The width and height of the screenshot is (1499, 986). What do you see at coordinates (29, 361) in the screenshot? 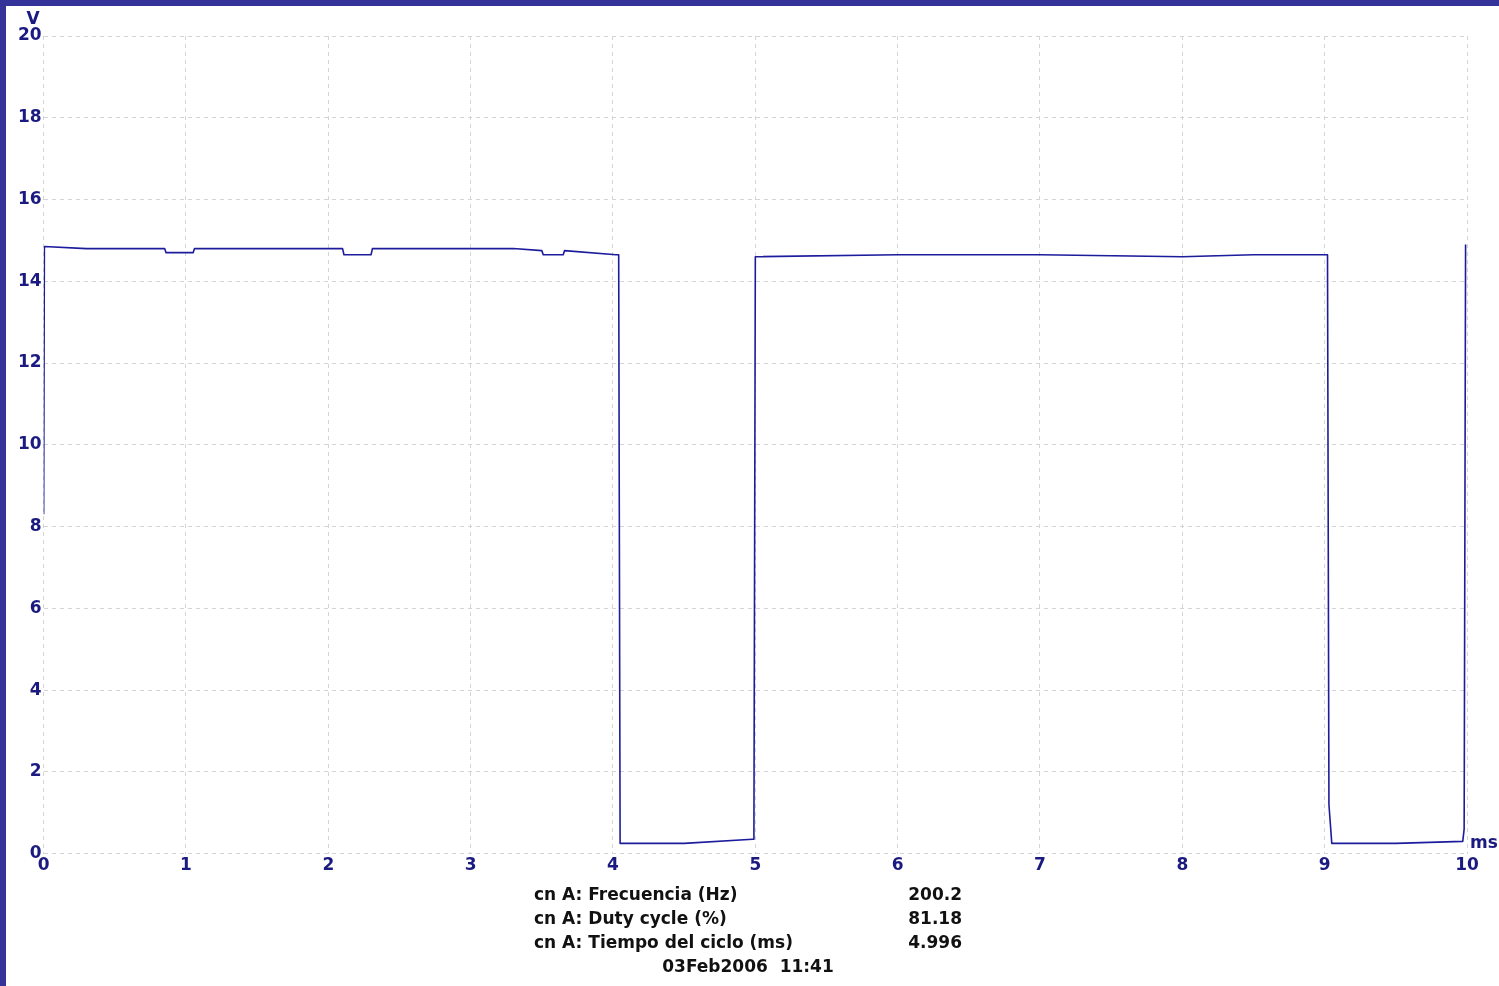
I see `y-tick-label: 12` at bounding box center [29, 361].